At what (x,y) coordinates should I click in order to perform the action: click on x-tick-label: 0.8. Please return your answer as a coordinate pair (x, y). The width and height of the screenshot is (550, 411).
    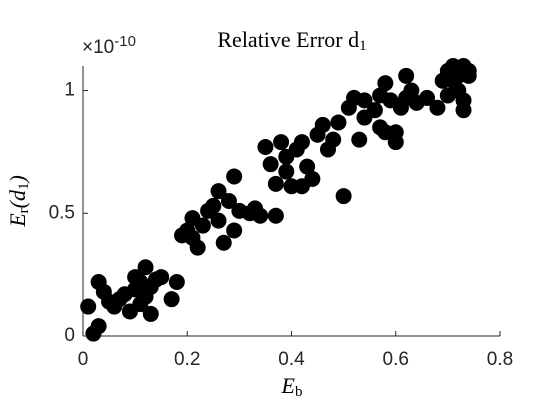
    Looking at the image, I should click on (500, 359).